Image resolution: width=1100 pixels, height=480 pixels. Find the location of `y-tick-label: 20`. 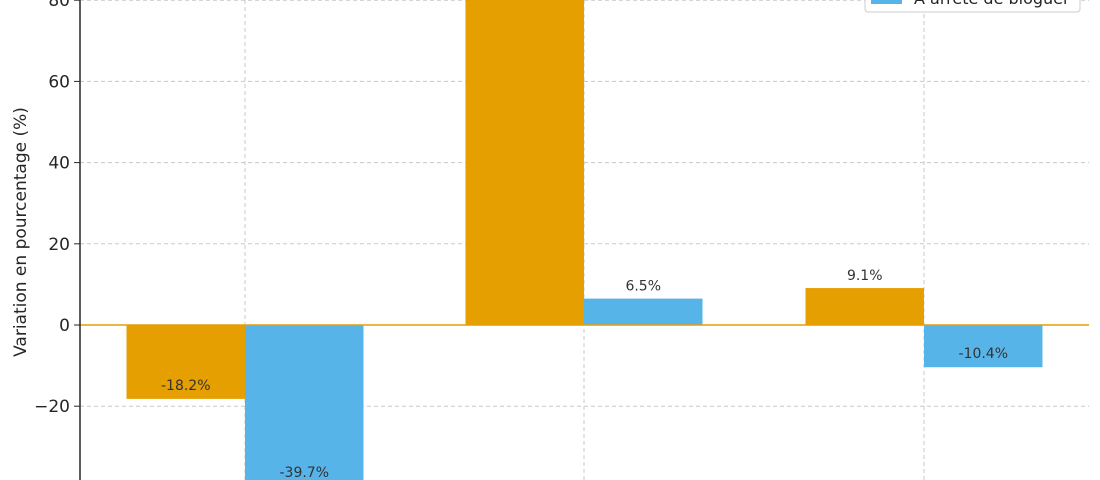

y-tick-label: 20 is located at coordinates (59, 245).